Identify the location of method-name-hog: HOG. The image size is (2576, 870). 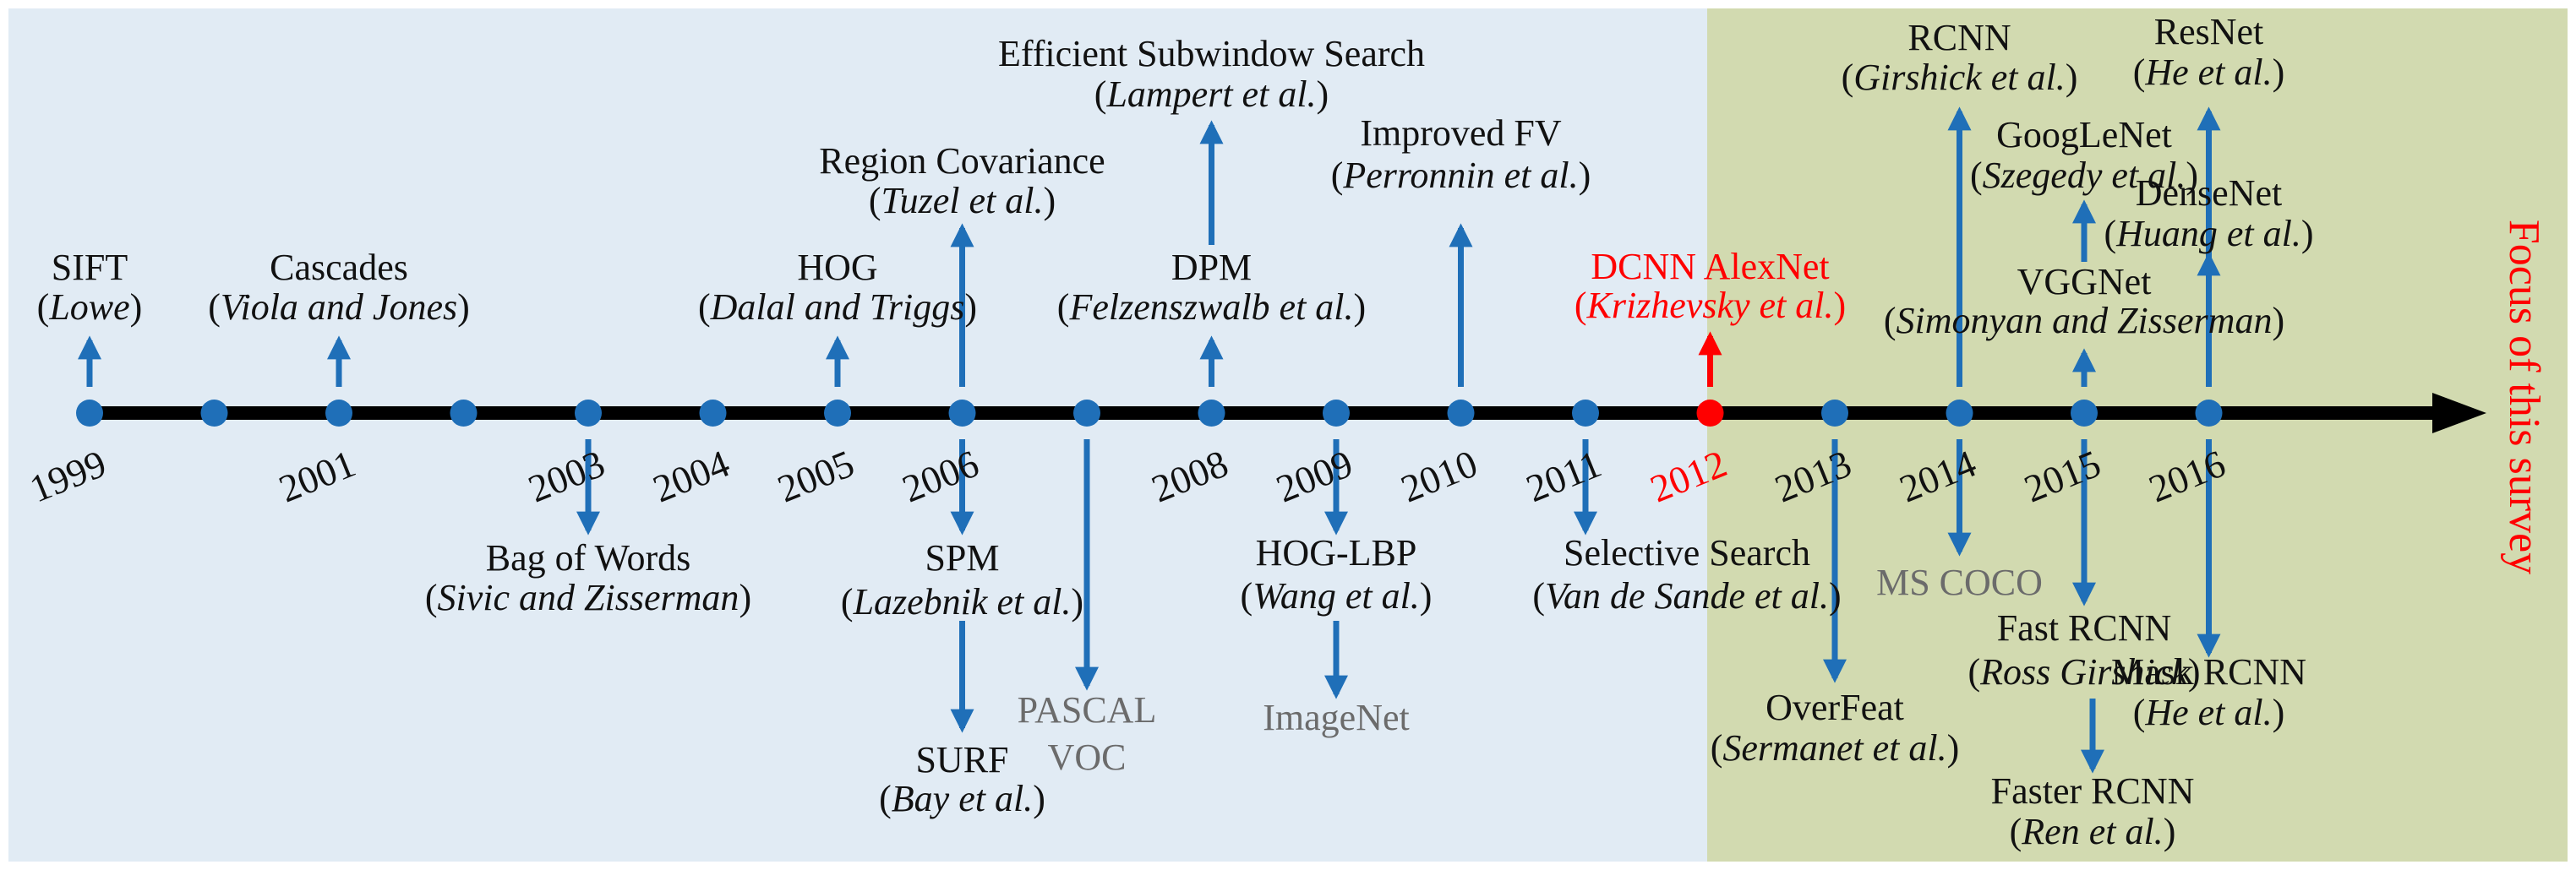
(837, 267).